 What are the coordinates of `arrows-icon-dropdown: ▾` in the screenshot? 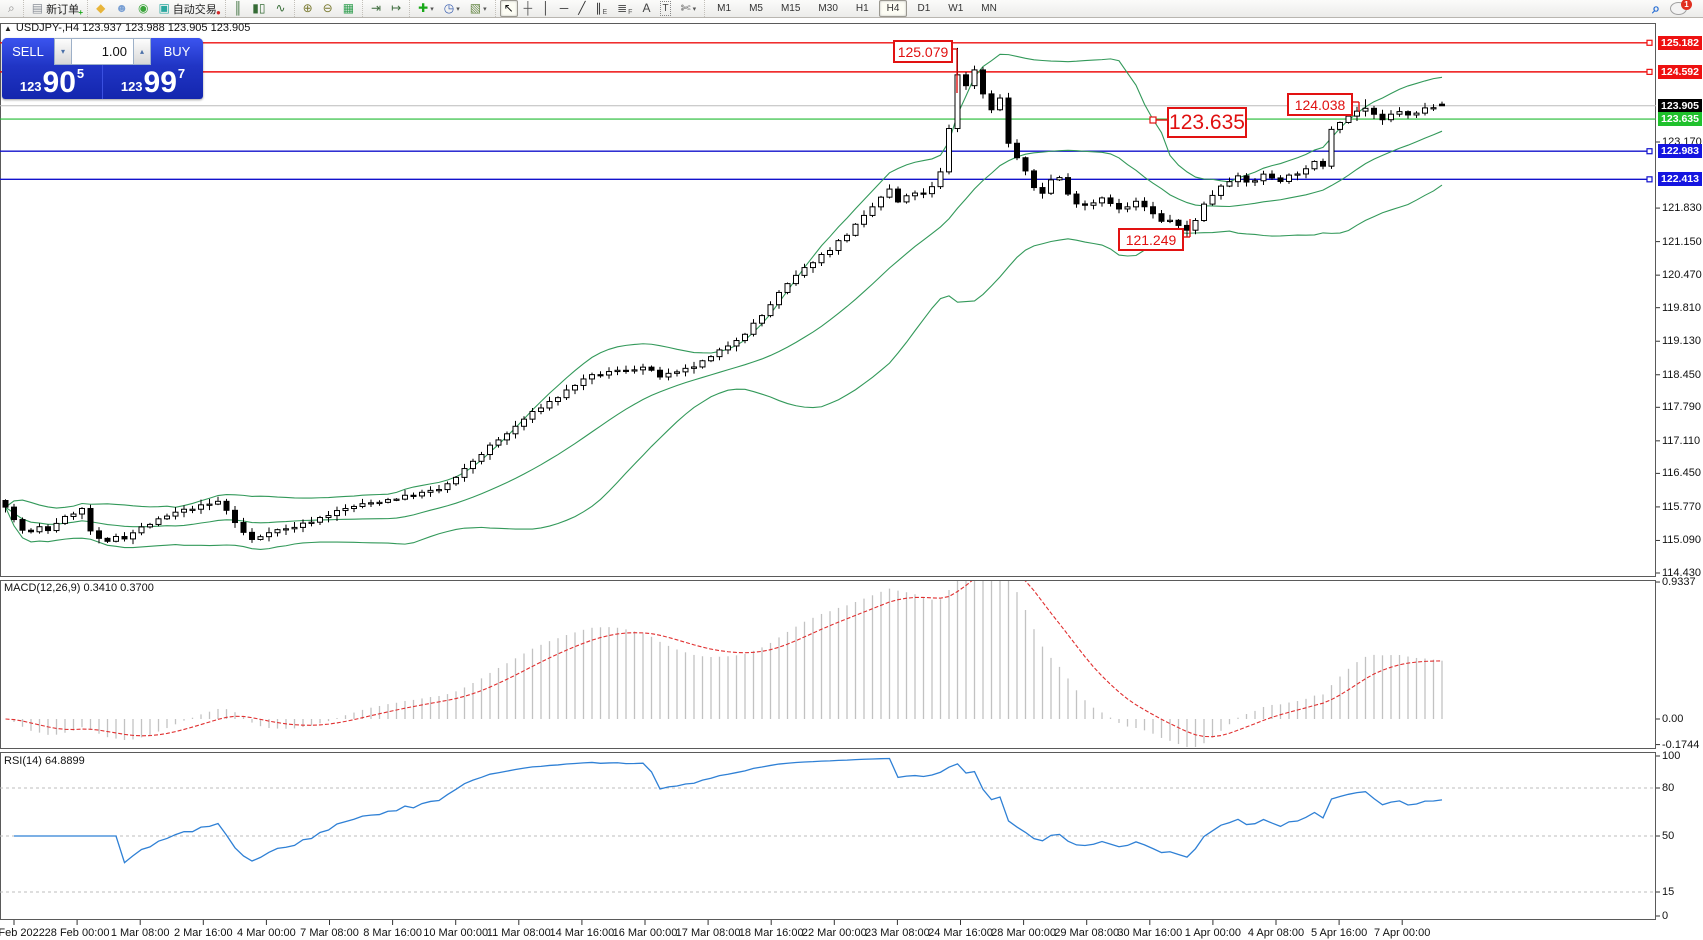 It's located at (694, 9).